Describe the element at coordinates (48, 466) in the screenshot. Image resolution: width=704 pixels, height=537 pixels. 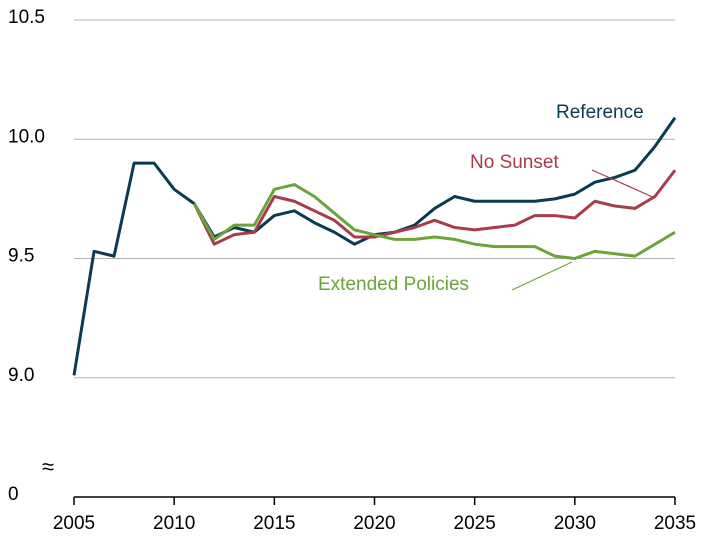
I see `axis-break: ≈` at that location.